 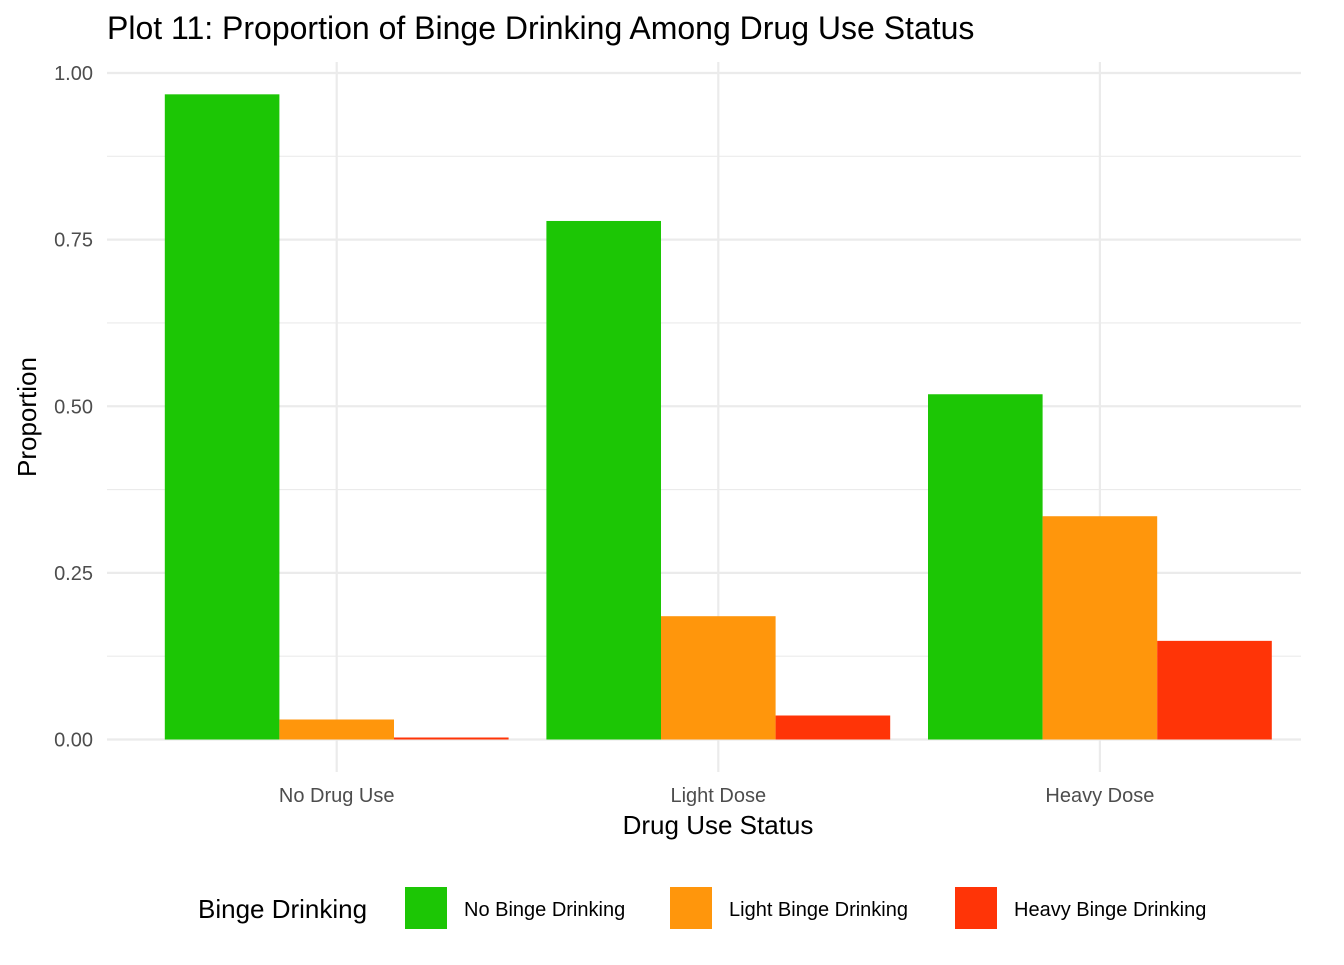 I want to click on x-axis-ticks: No Drug Use Light Dose Heavy Dose, so click(x=716, y=796).